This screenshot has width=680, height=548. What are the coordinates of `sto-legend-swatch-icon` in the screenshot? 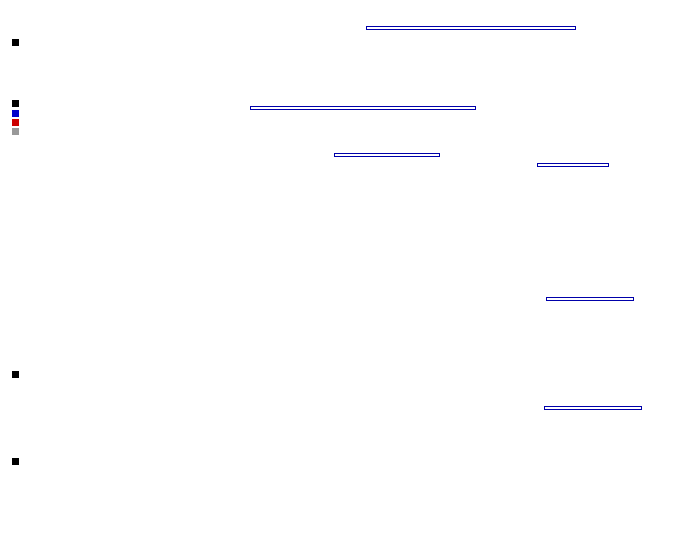 It's located at (15, 461).